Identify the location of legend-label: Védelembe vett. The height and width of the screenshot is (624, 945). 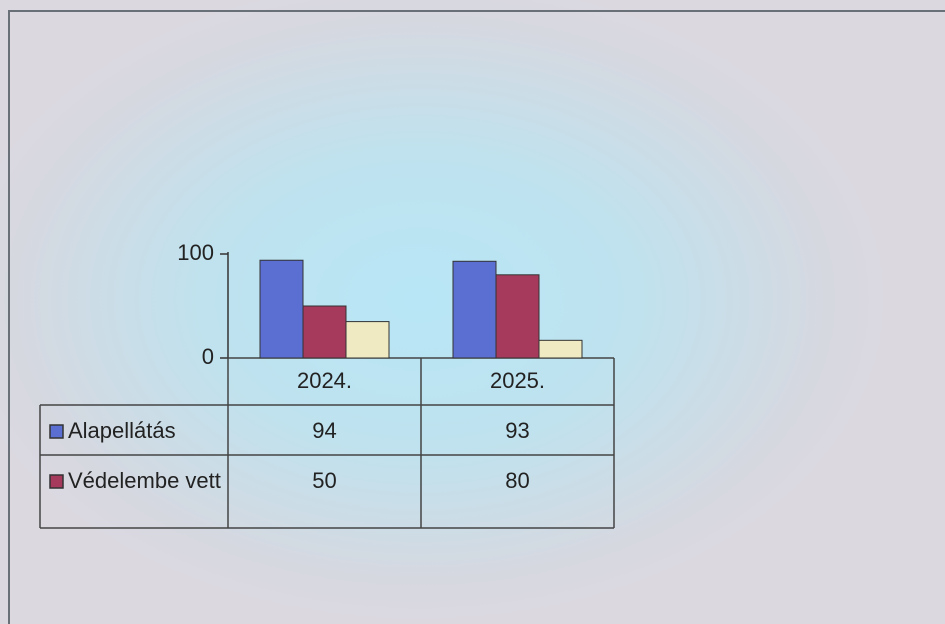
(144, 480).